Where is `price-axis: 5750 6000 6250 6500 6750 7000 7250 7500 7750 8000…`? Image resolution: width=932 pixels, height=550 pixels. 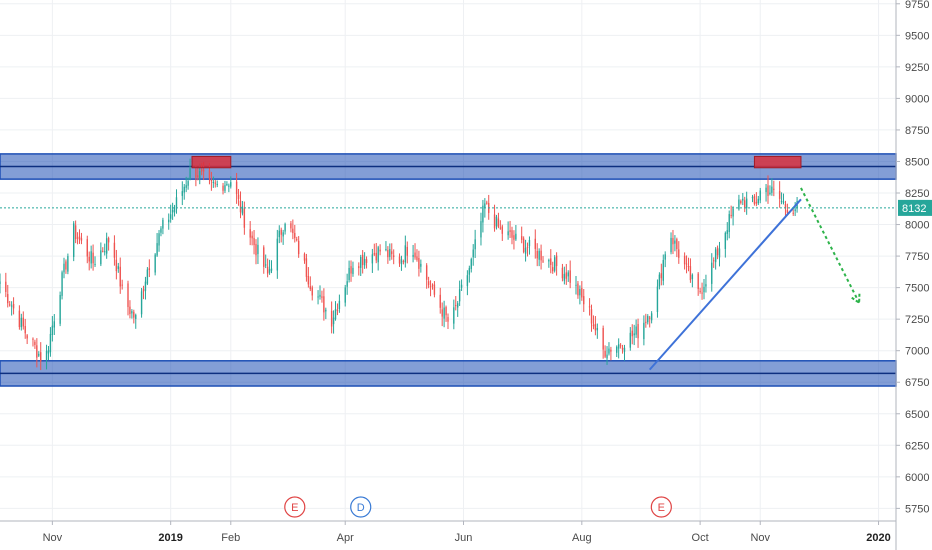
price-axis: 5750 6000 6250 6500 6750 7000 7250 7500 7750 8000… is located at coordinates (912, 275).